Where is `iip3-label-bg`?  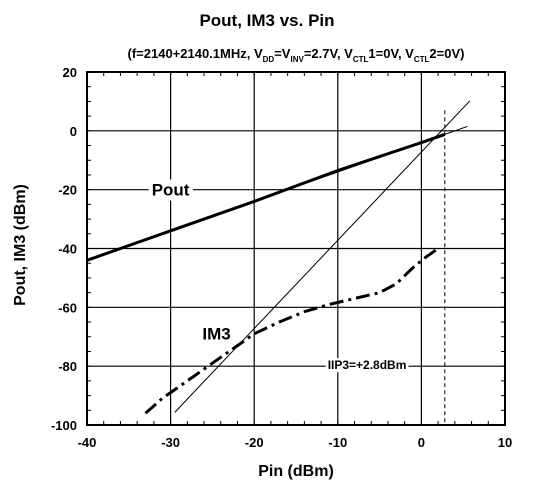
iip3-label-bg is located at coordinates (367, 365).